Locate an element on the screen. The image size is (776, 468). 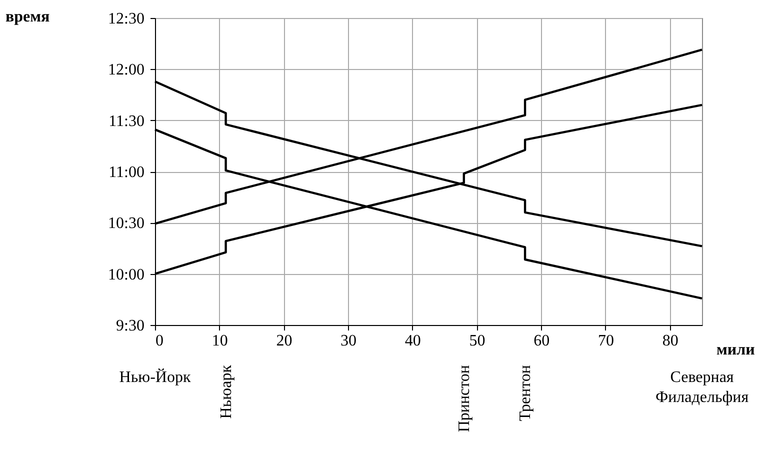
y-tick-label: 11:30 is located at coordinates (126, 121).